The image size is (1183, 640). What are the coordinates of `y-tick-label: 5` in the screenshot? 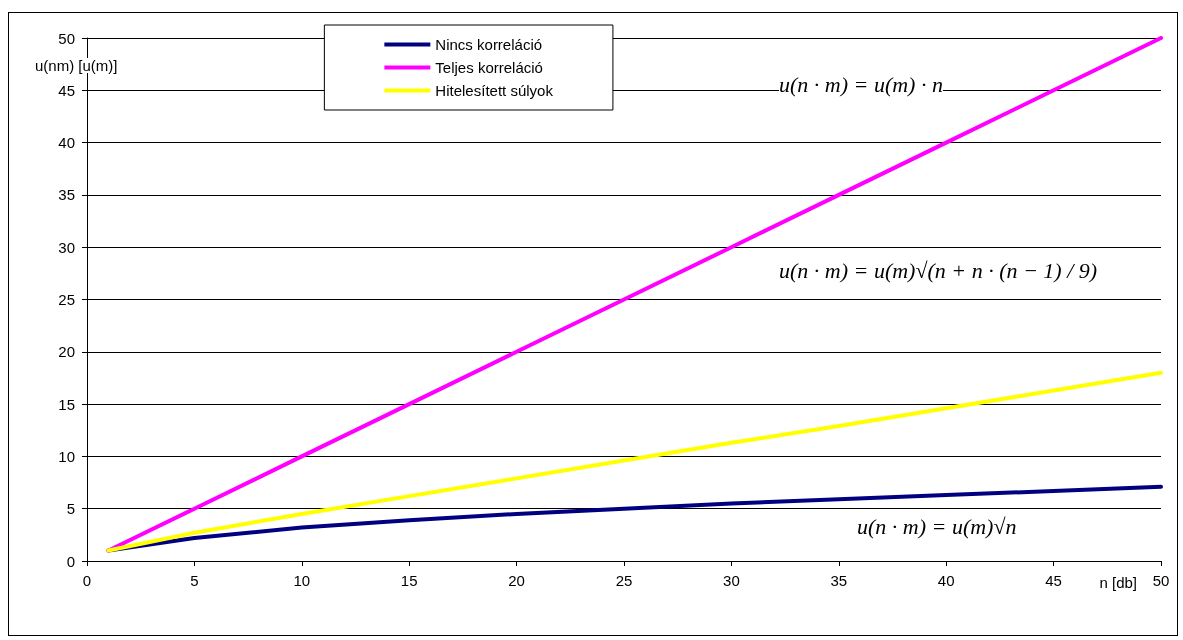 It's located at (70, 509).